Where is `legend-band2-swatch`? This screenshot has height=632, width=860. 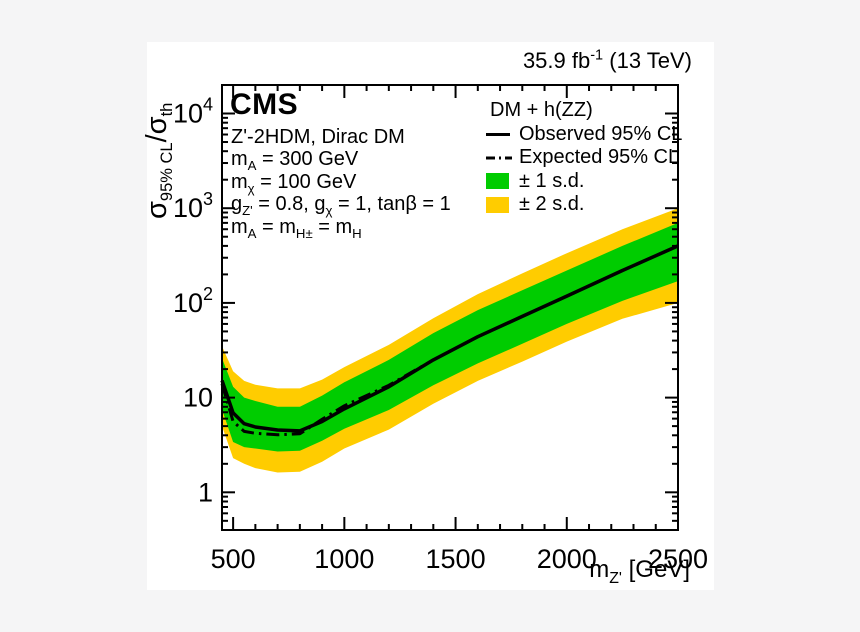 legend-band2-swatch is located at coordinates (497, 204).